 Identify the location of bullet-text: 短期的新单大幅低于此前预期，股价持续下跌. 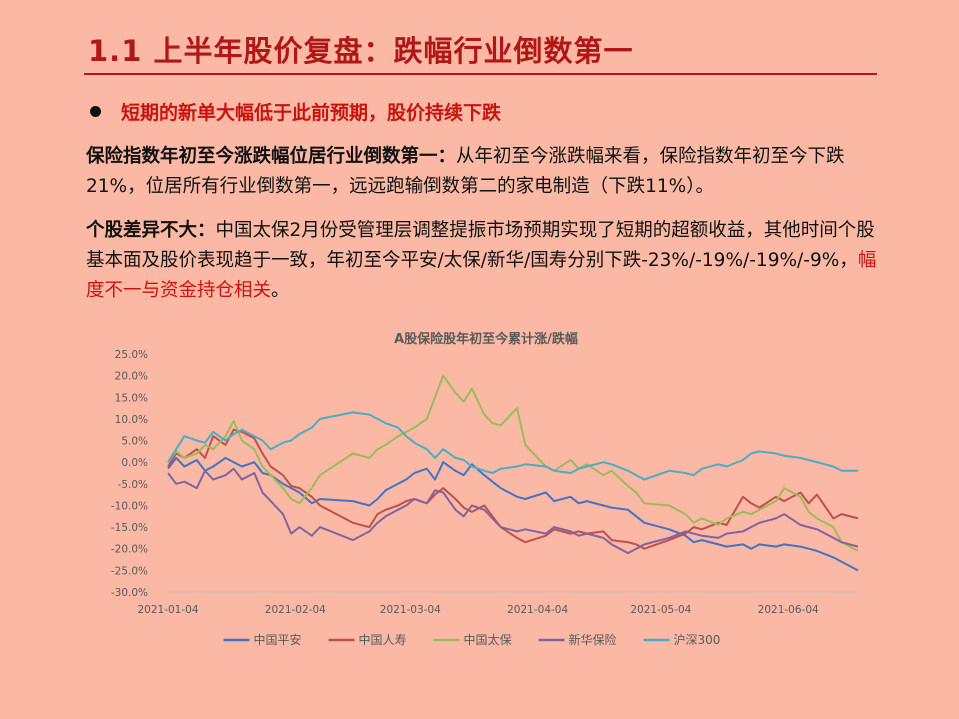
(311, 113).